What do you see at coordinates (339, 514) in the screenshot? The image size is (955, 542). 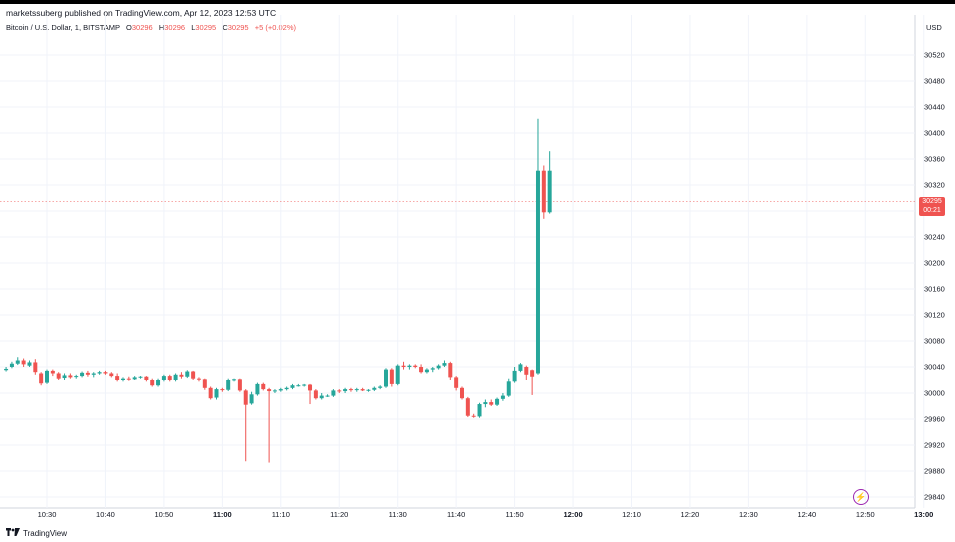 I see `x-tick-label: 11:20` at bounding box center [339, 514].